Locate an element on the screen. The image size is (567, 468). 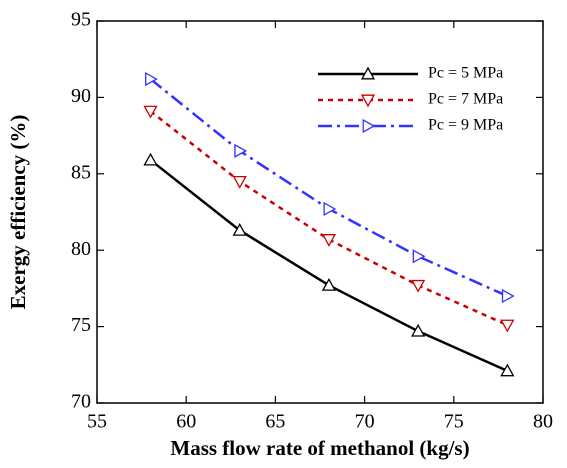
y-tick-label: 95 is located at coordinates (81, 20).